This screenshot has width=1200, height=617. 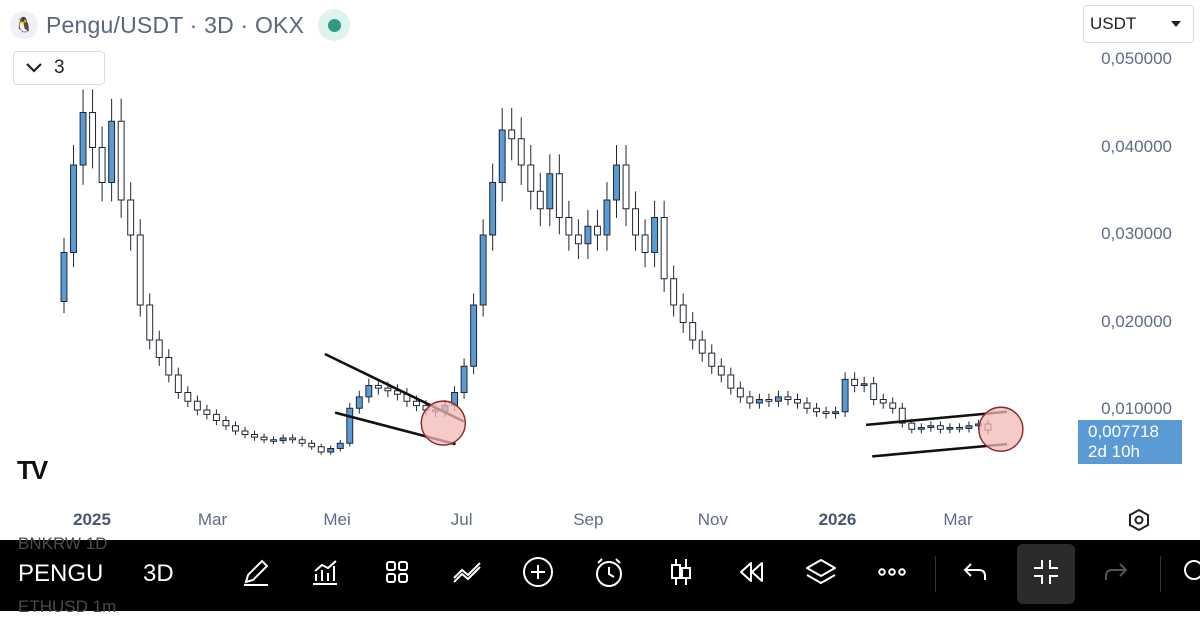 I want to click on pengu-logo-icon: 🐧, so click(x=24, y=25).